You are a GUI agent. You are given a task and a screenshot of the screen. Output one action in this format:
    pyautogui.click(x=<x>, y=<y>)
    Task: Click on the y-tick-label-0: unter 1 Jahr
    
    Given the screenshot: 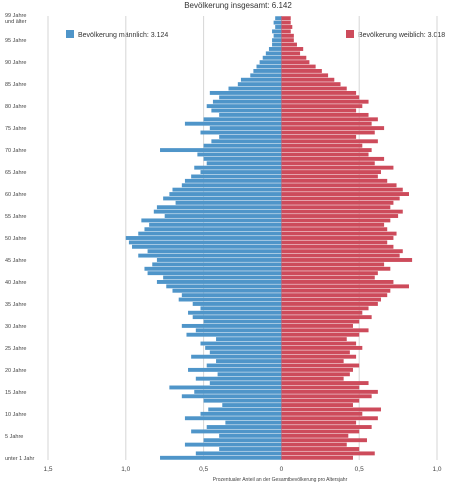 What is the action you would take?
    pyautogui.click(x=20, y=459)
    